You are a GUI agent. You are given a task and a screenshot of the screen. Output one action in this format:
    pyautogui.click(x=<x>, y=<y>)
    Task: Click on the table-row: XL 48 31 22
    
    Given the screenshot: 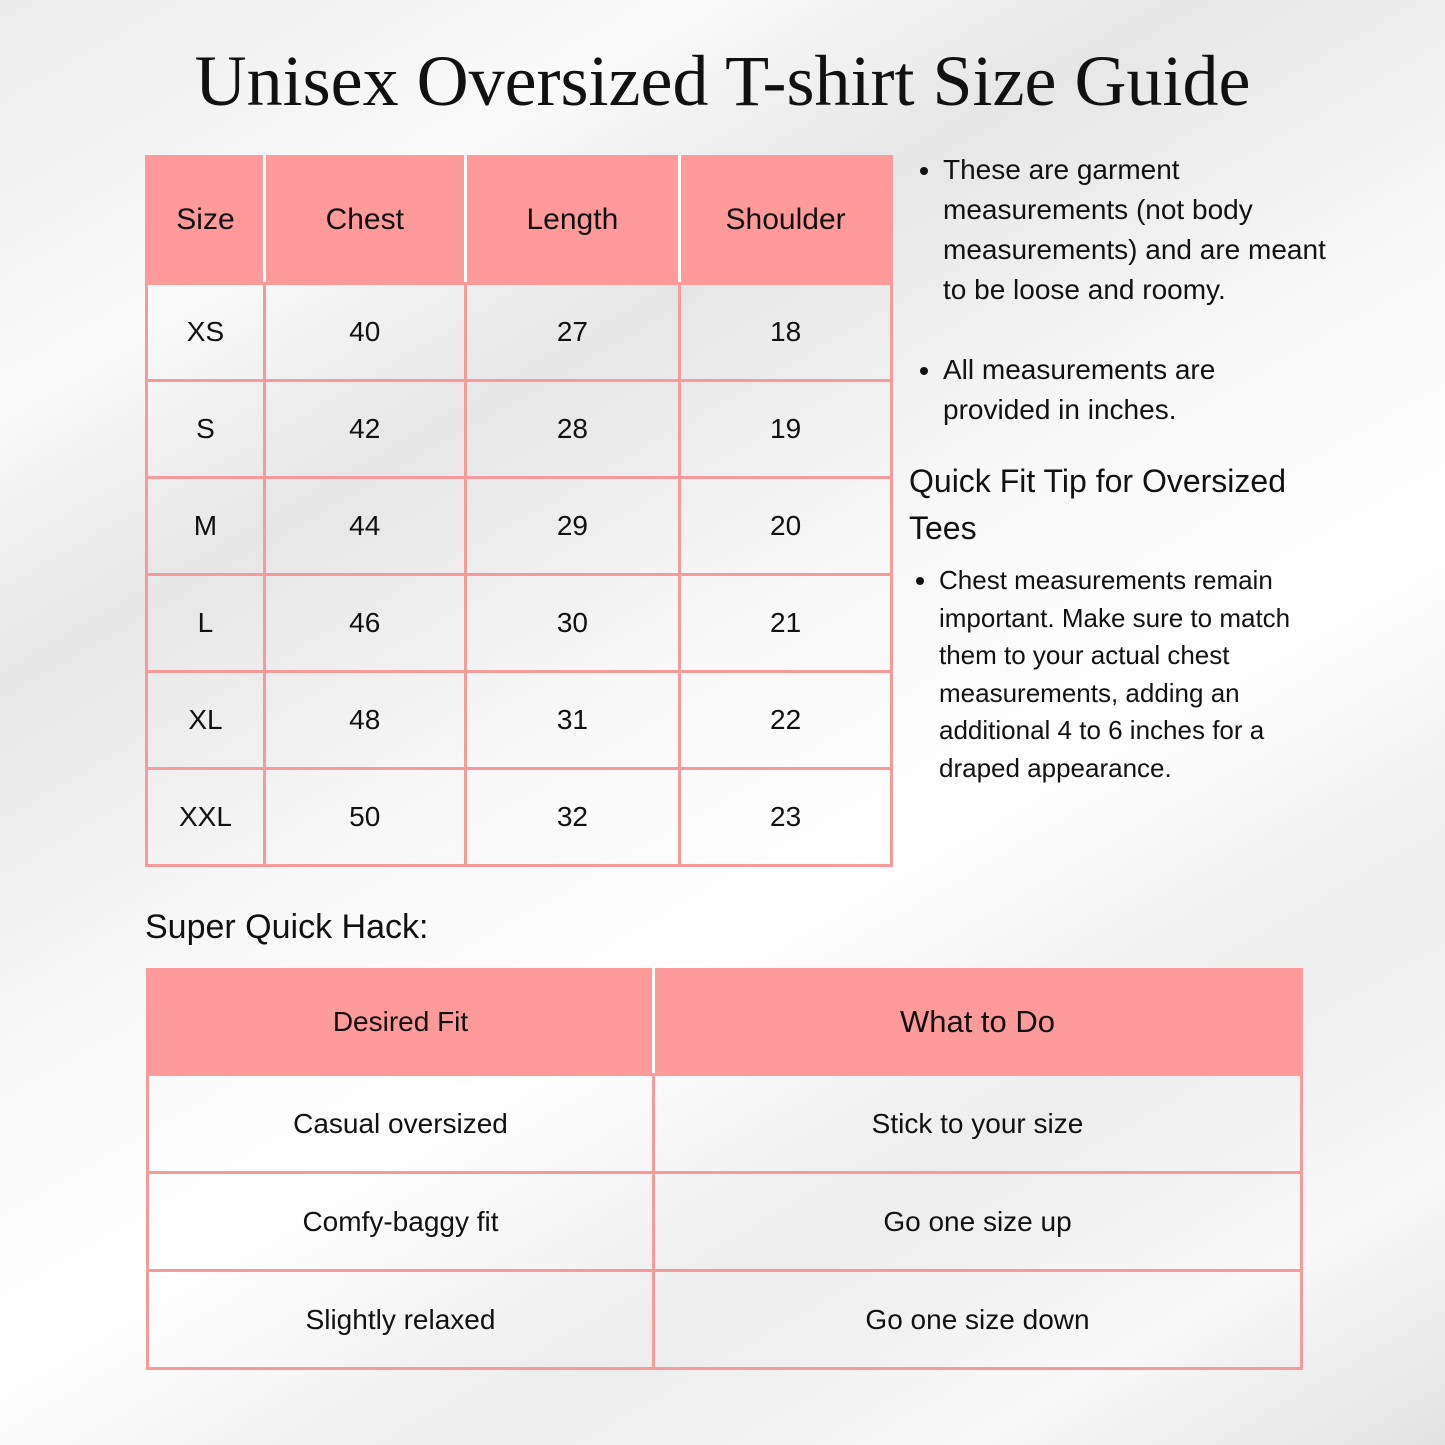 What is the action you would take?
    pyautogui.click(x=519, y=720)
    